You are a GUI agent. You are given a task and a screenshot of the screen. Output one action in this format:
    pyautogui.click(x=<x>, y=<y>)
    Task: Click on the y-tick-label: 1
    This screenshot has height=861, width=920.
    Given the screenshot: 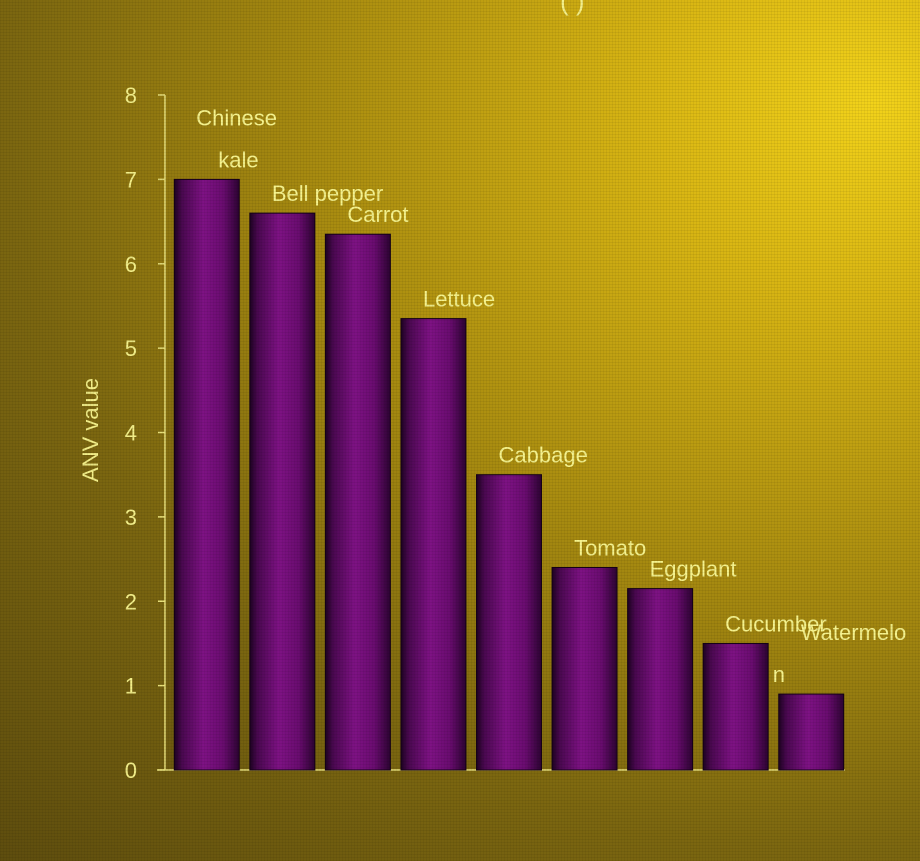 What is the action you would take?
    pyautogui.click(x=131, y=686)
    